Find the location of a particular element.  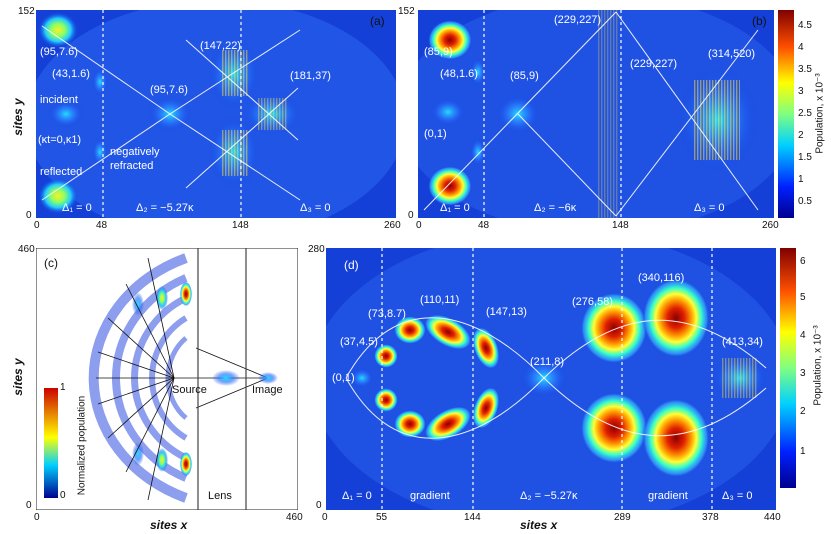

panel-c-xtick-0: 0 is located at coordinates (37, 517).